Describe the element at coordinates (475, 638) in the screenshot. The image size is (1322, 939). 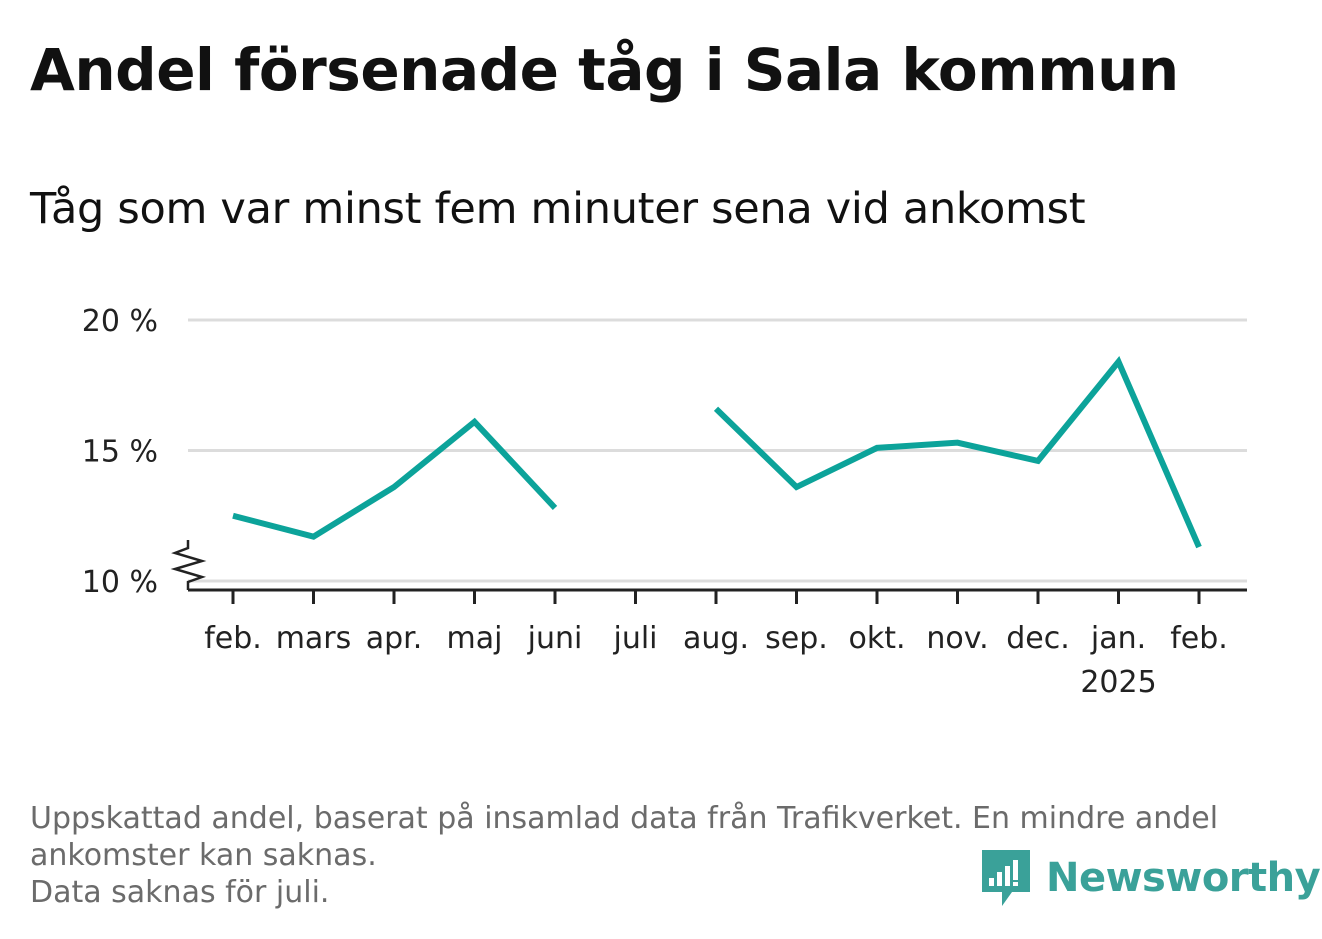
I see `x-tick-label: maj` at that location.